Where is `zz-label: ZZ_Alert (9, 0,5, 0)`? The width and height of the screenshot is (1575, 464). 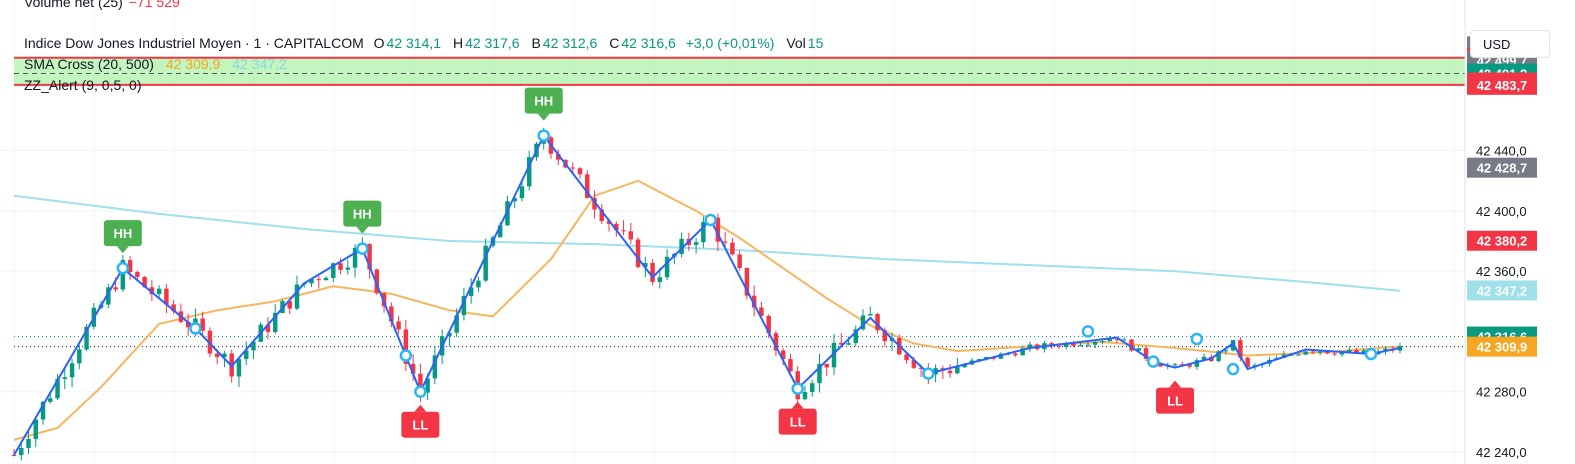
zz-label: ZZ_Alert (9, 0,5, 0) is located at coordinates (83, 85).